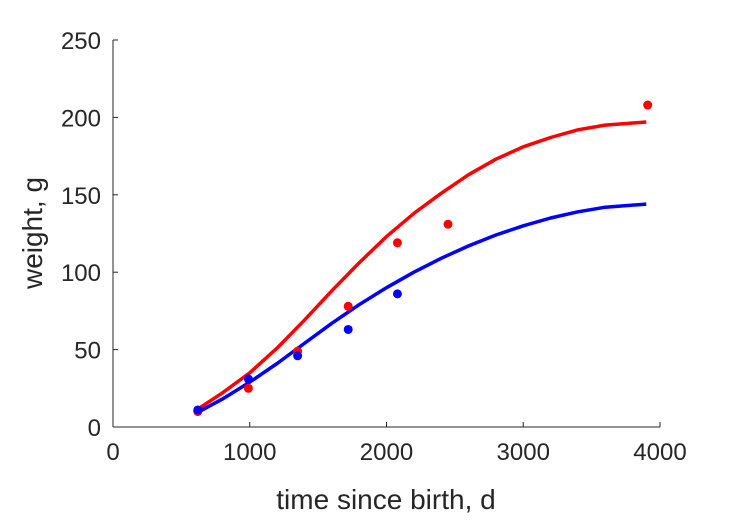 The width and height of the screenshot is (729, 521). Describe the element at coordinates (81, 41) in the screenshot. I see `y-tick-label: 250` at that location.